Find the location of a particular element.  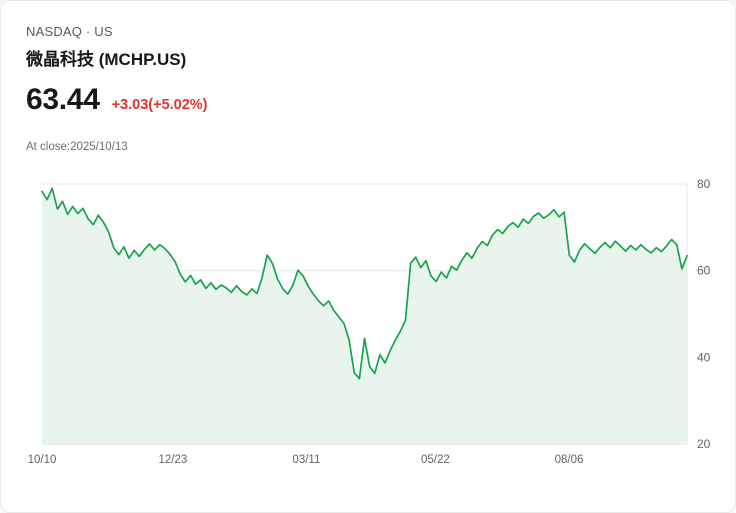

svg-text: 80 is located at coordinates (704, 184).